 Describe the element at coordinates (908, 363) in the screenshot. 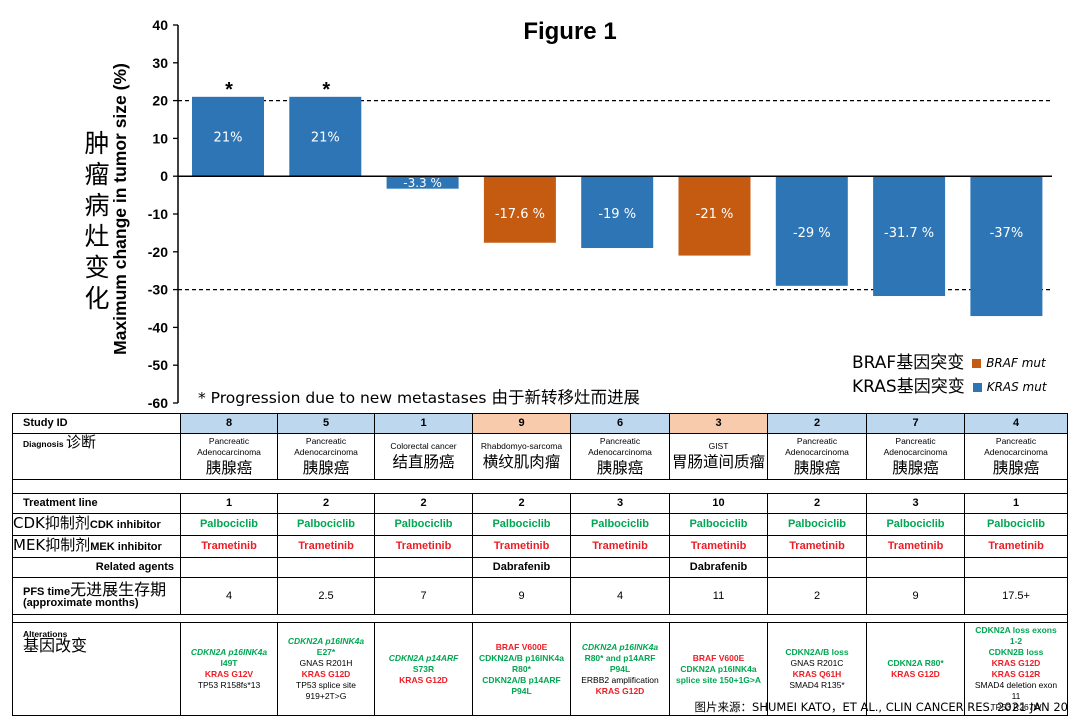

I see `legend-braf-cn: BRAF基因突变` at that location.